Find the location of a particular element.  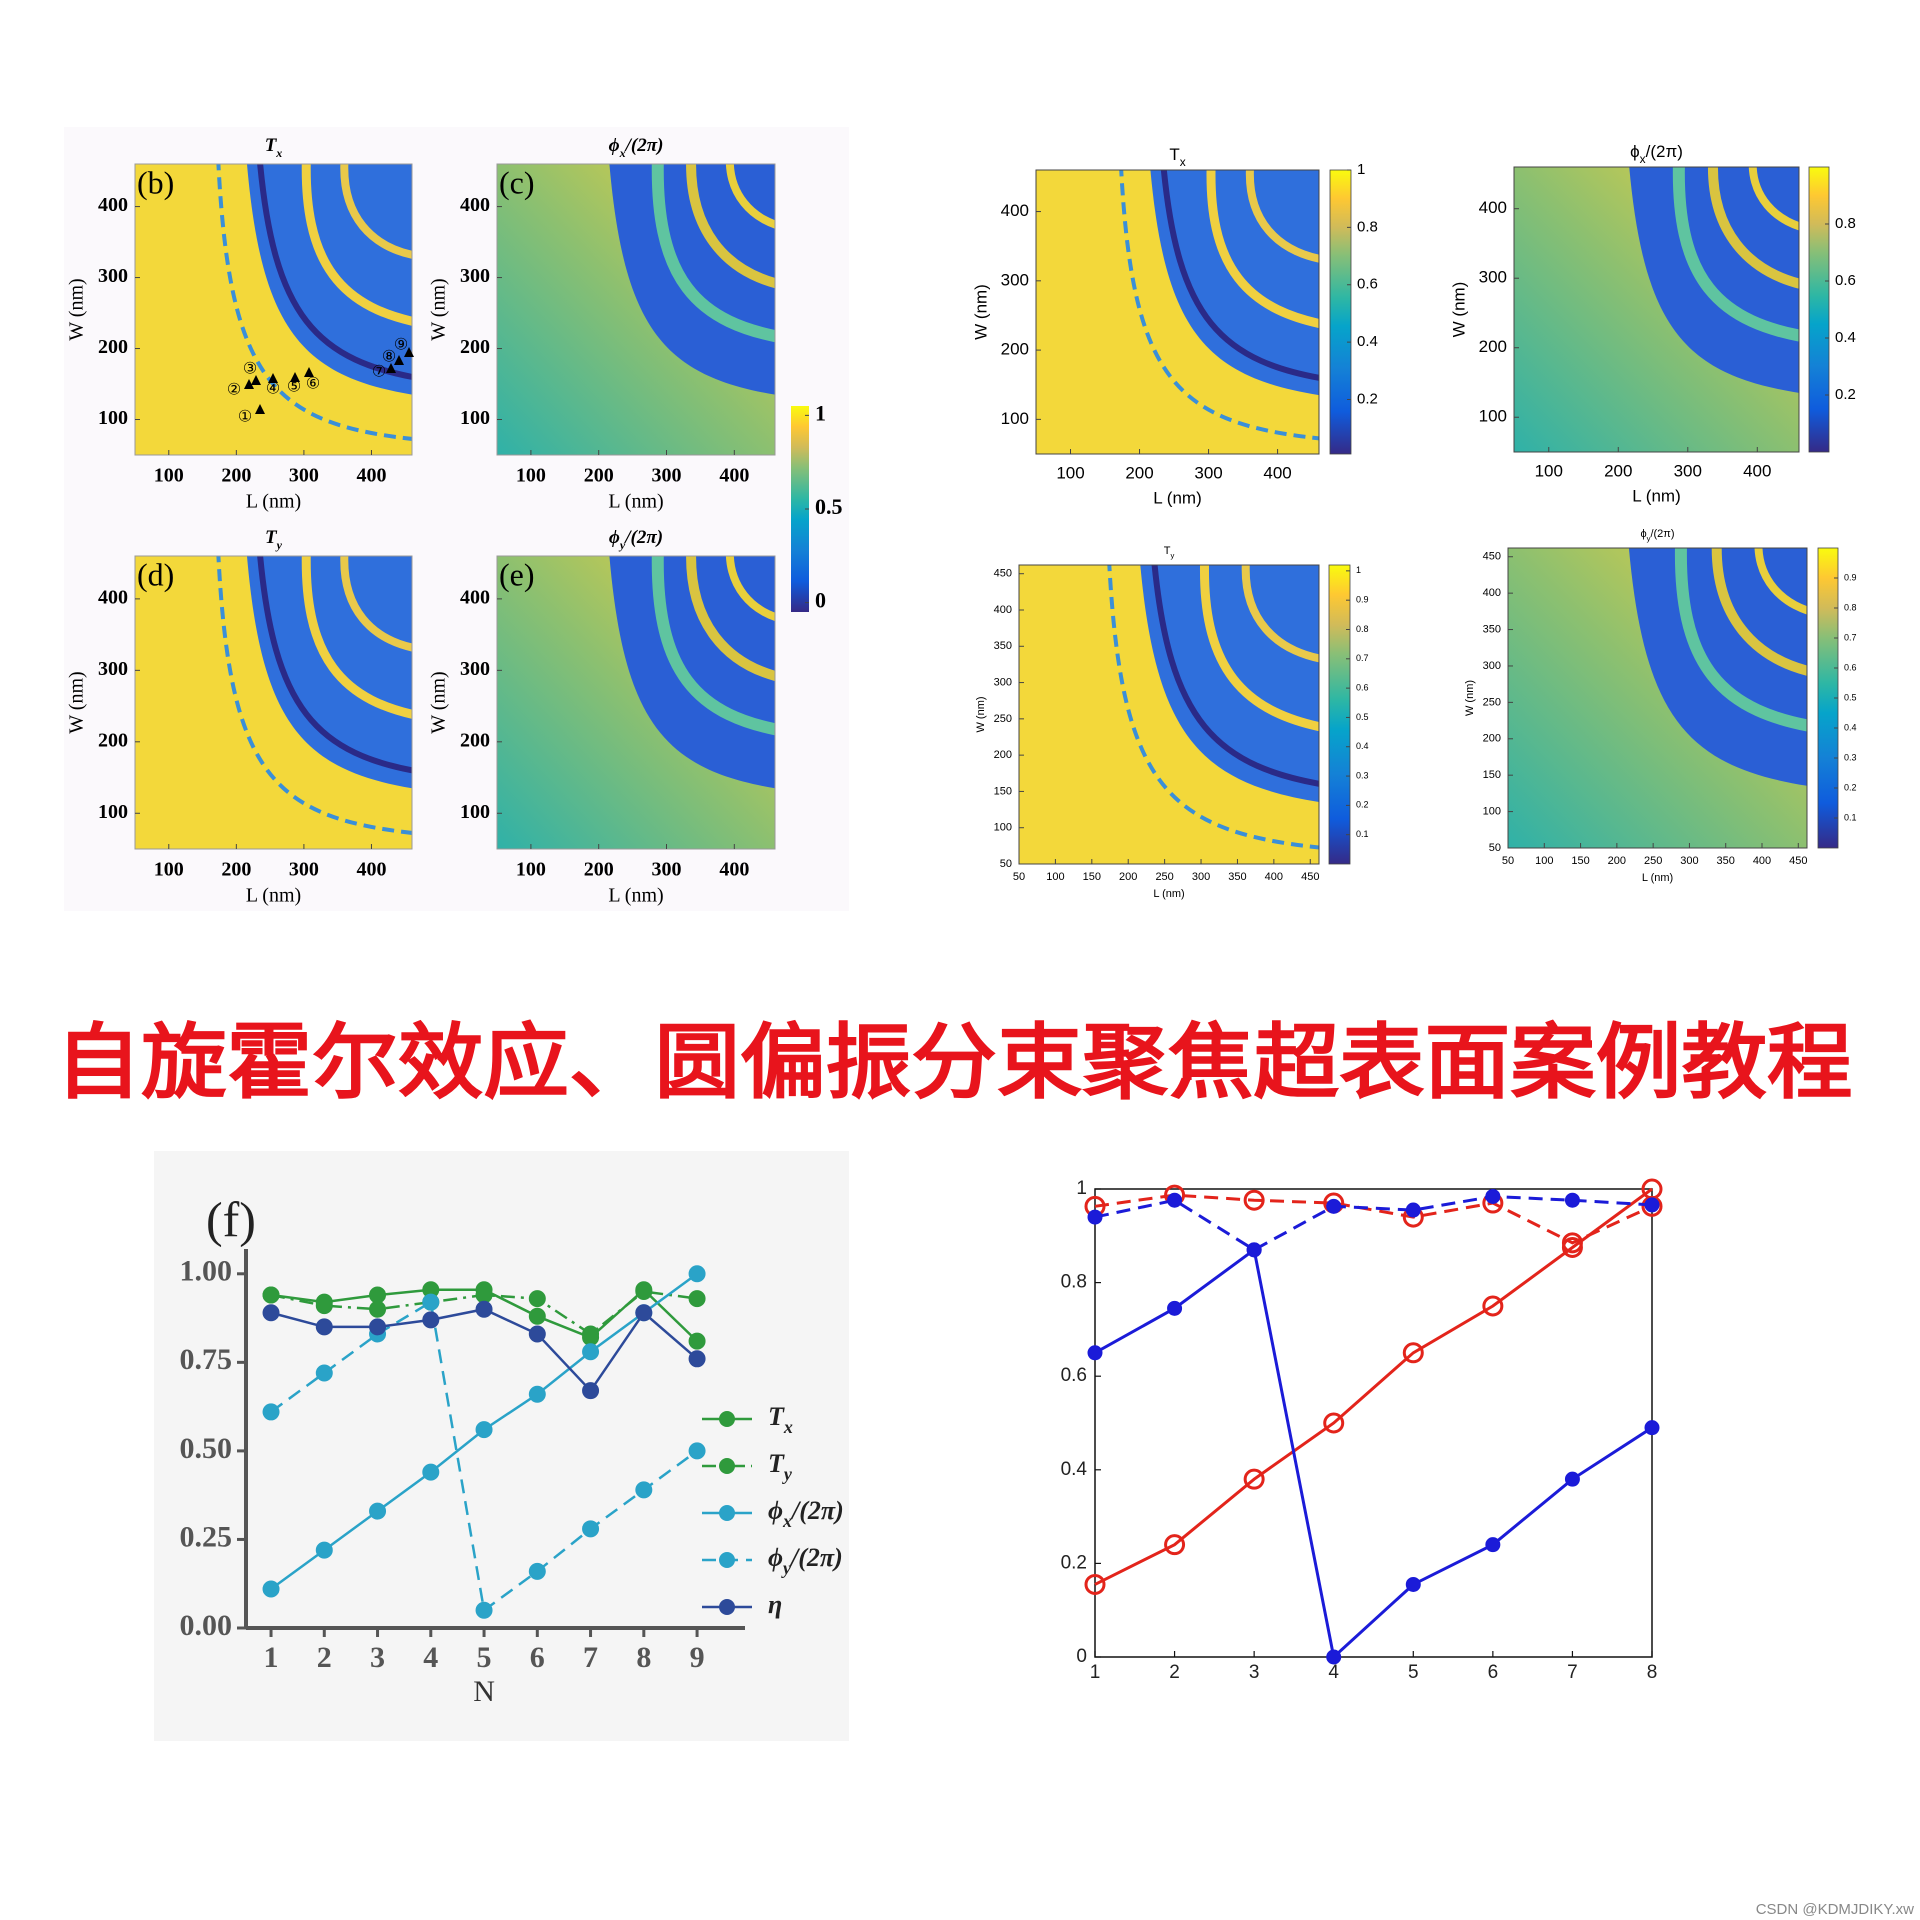

y-tick-label: 300 is located at coordinates (1492, 666).